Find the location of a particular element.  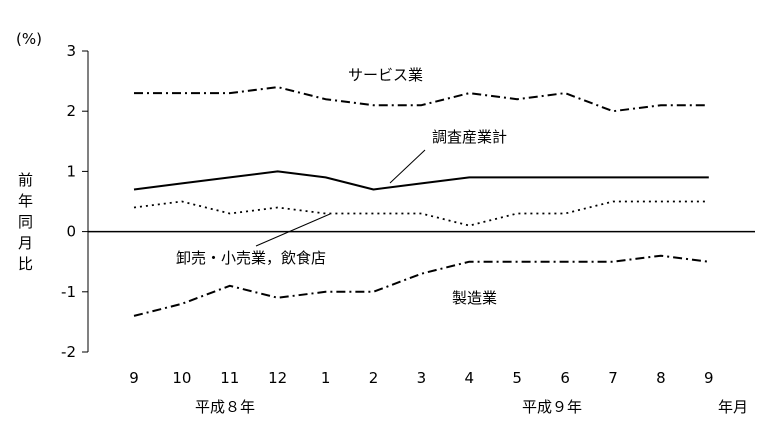

x-tick-label: 12 is located at coordinates (277, 378).